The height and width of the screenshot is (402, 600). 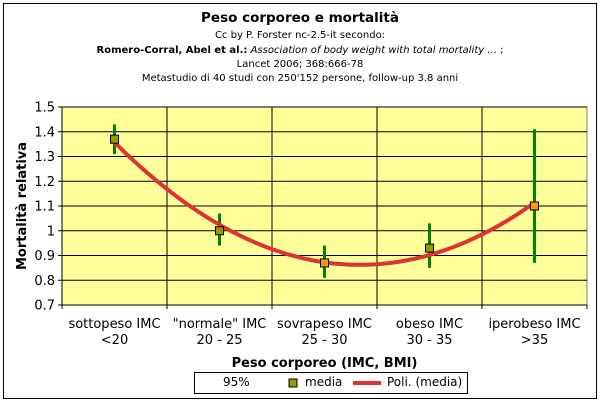 I want to click on x-tick-label: 20 - 25, so click(x=219, y=340).